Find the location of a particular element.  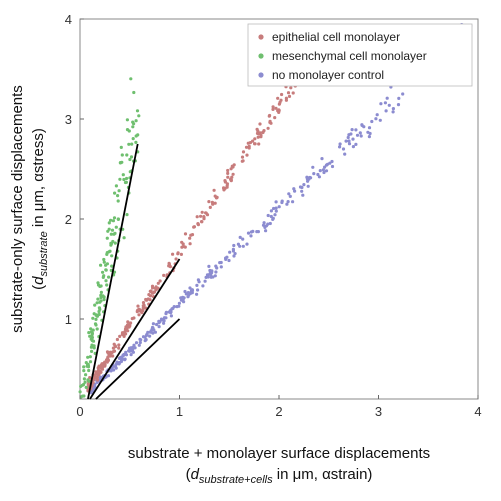

fit-lines is located at coordinates (134, 271).